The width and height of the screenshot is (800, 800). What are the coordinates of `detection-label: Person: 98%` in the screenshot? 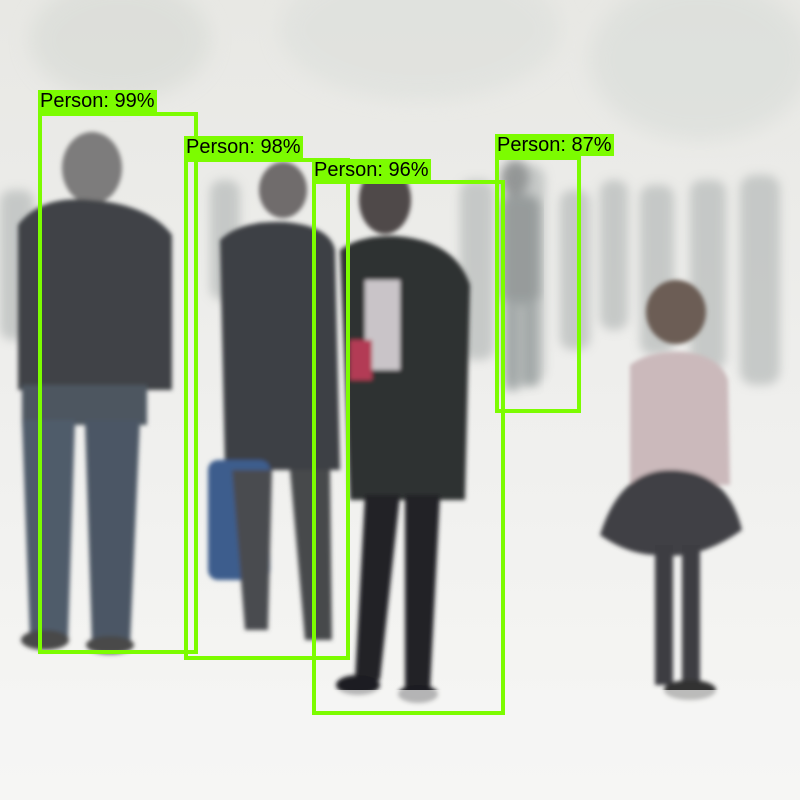 It's located at (243, 147).